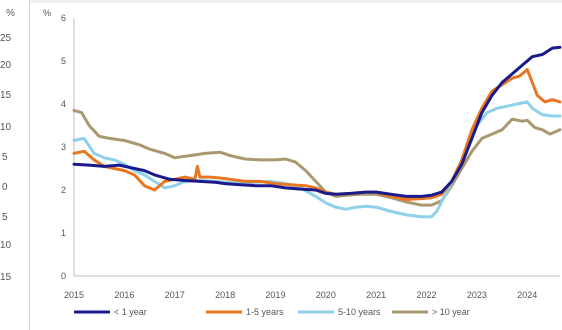 The height and width of the screenshot is (330, 562). Describe the element at coordinates (275, 295) in the screenshot. I see `x-tick-label: 2019` at that location.